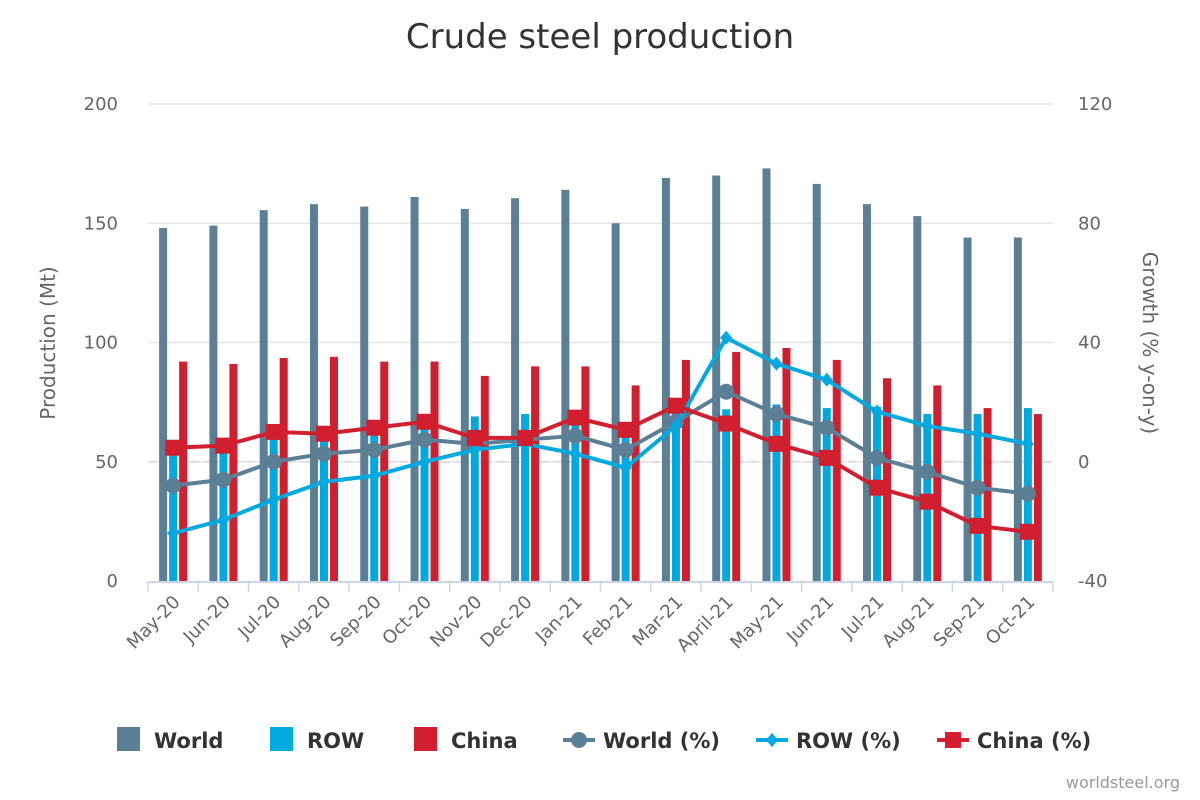 Image resolution: width=1200 pixels, height=800 pixels. I want to click on x-tick-label: Jan-21, so click(559, 620).